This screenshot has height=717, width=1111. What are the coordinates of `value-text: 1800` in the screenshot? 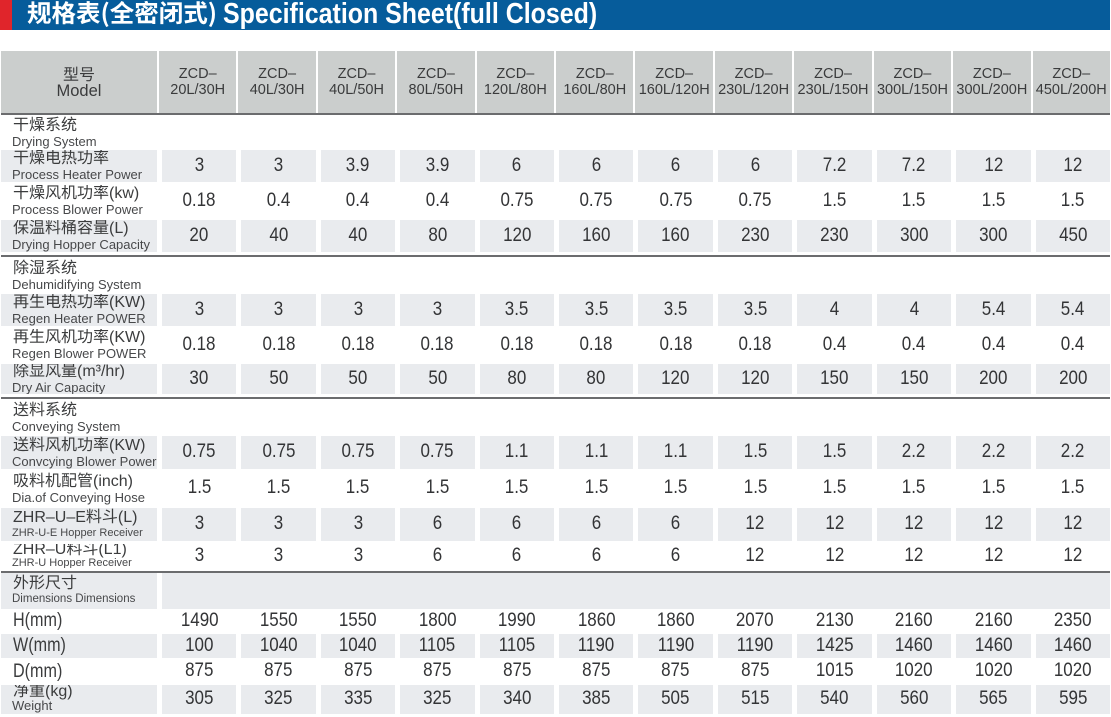 It's located at (437, 619).